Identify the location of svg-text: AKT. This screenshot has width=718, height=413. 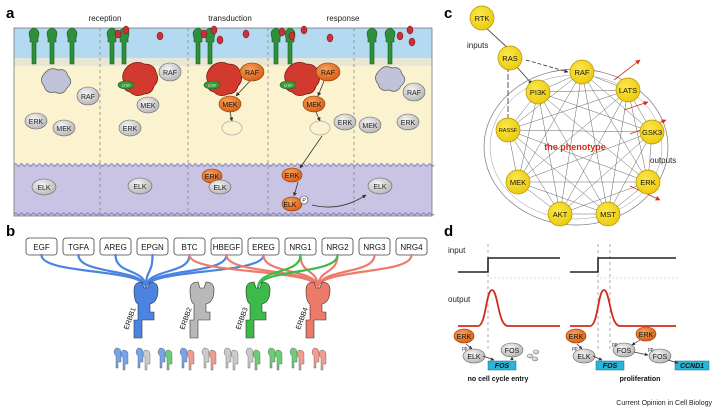
(560, 214).